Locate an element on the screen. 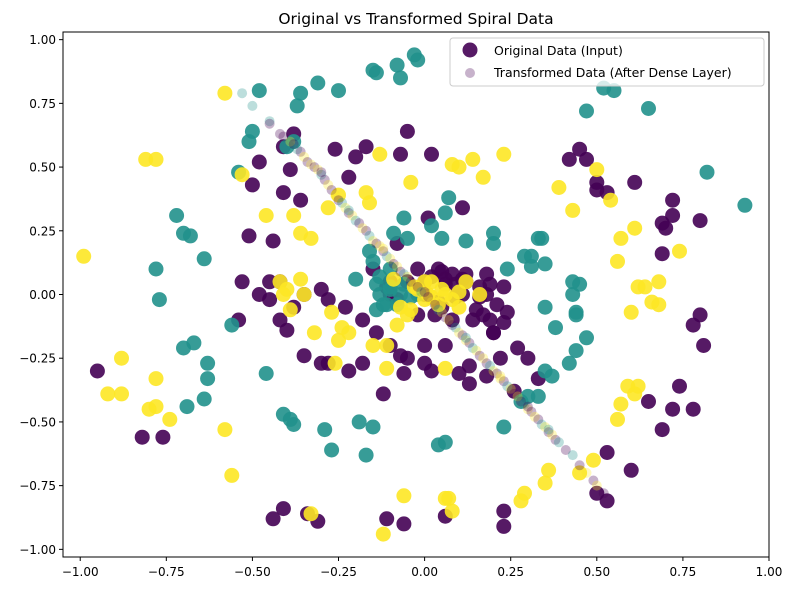  chart-title: Original vs Transformed Spiral Data is located at coordinates (415, 19).